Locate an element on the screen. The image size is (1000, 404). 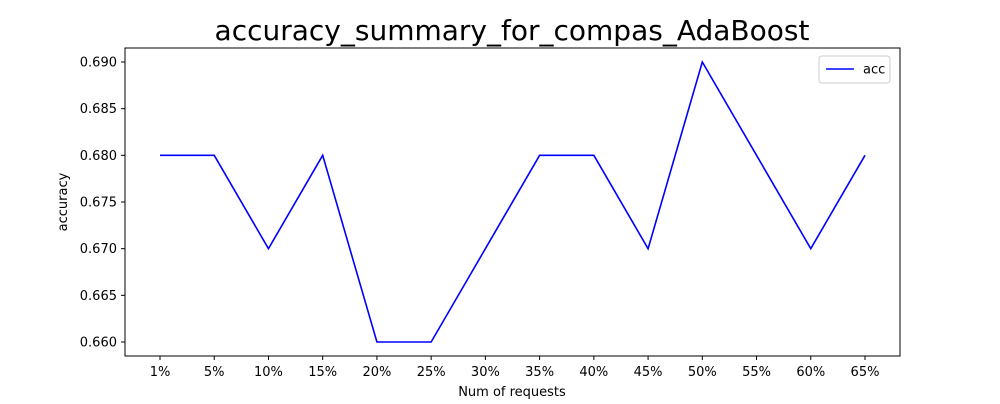
y-tick-label: 0.685 is located at coordinates (98, 109).